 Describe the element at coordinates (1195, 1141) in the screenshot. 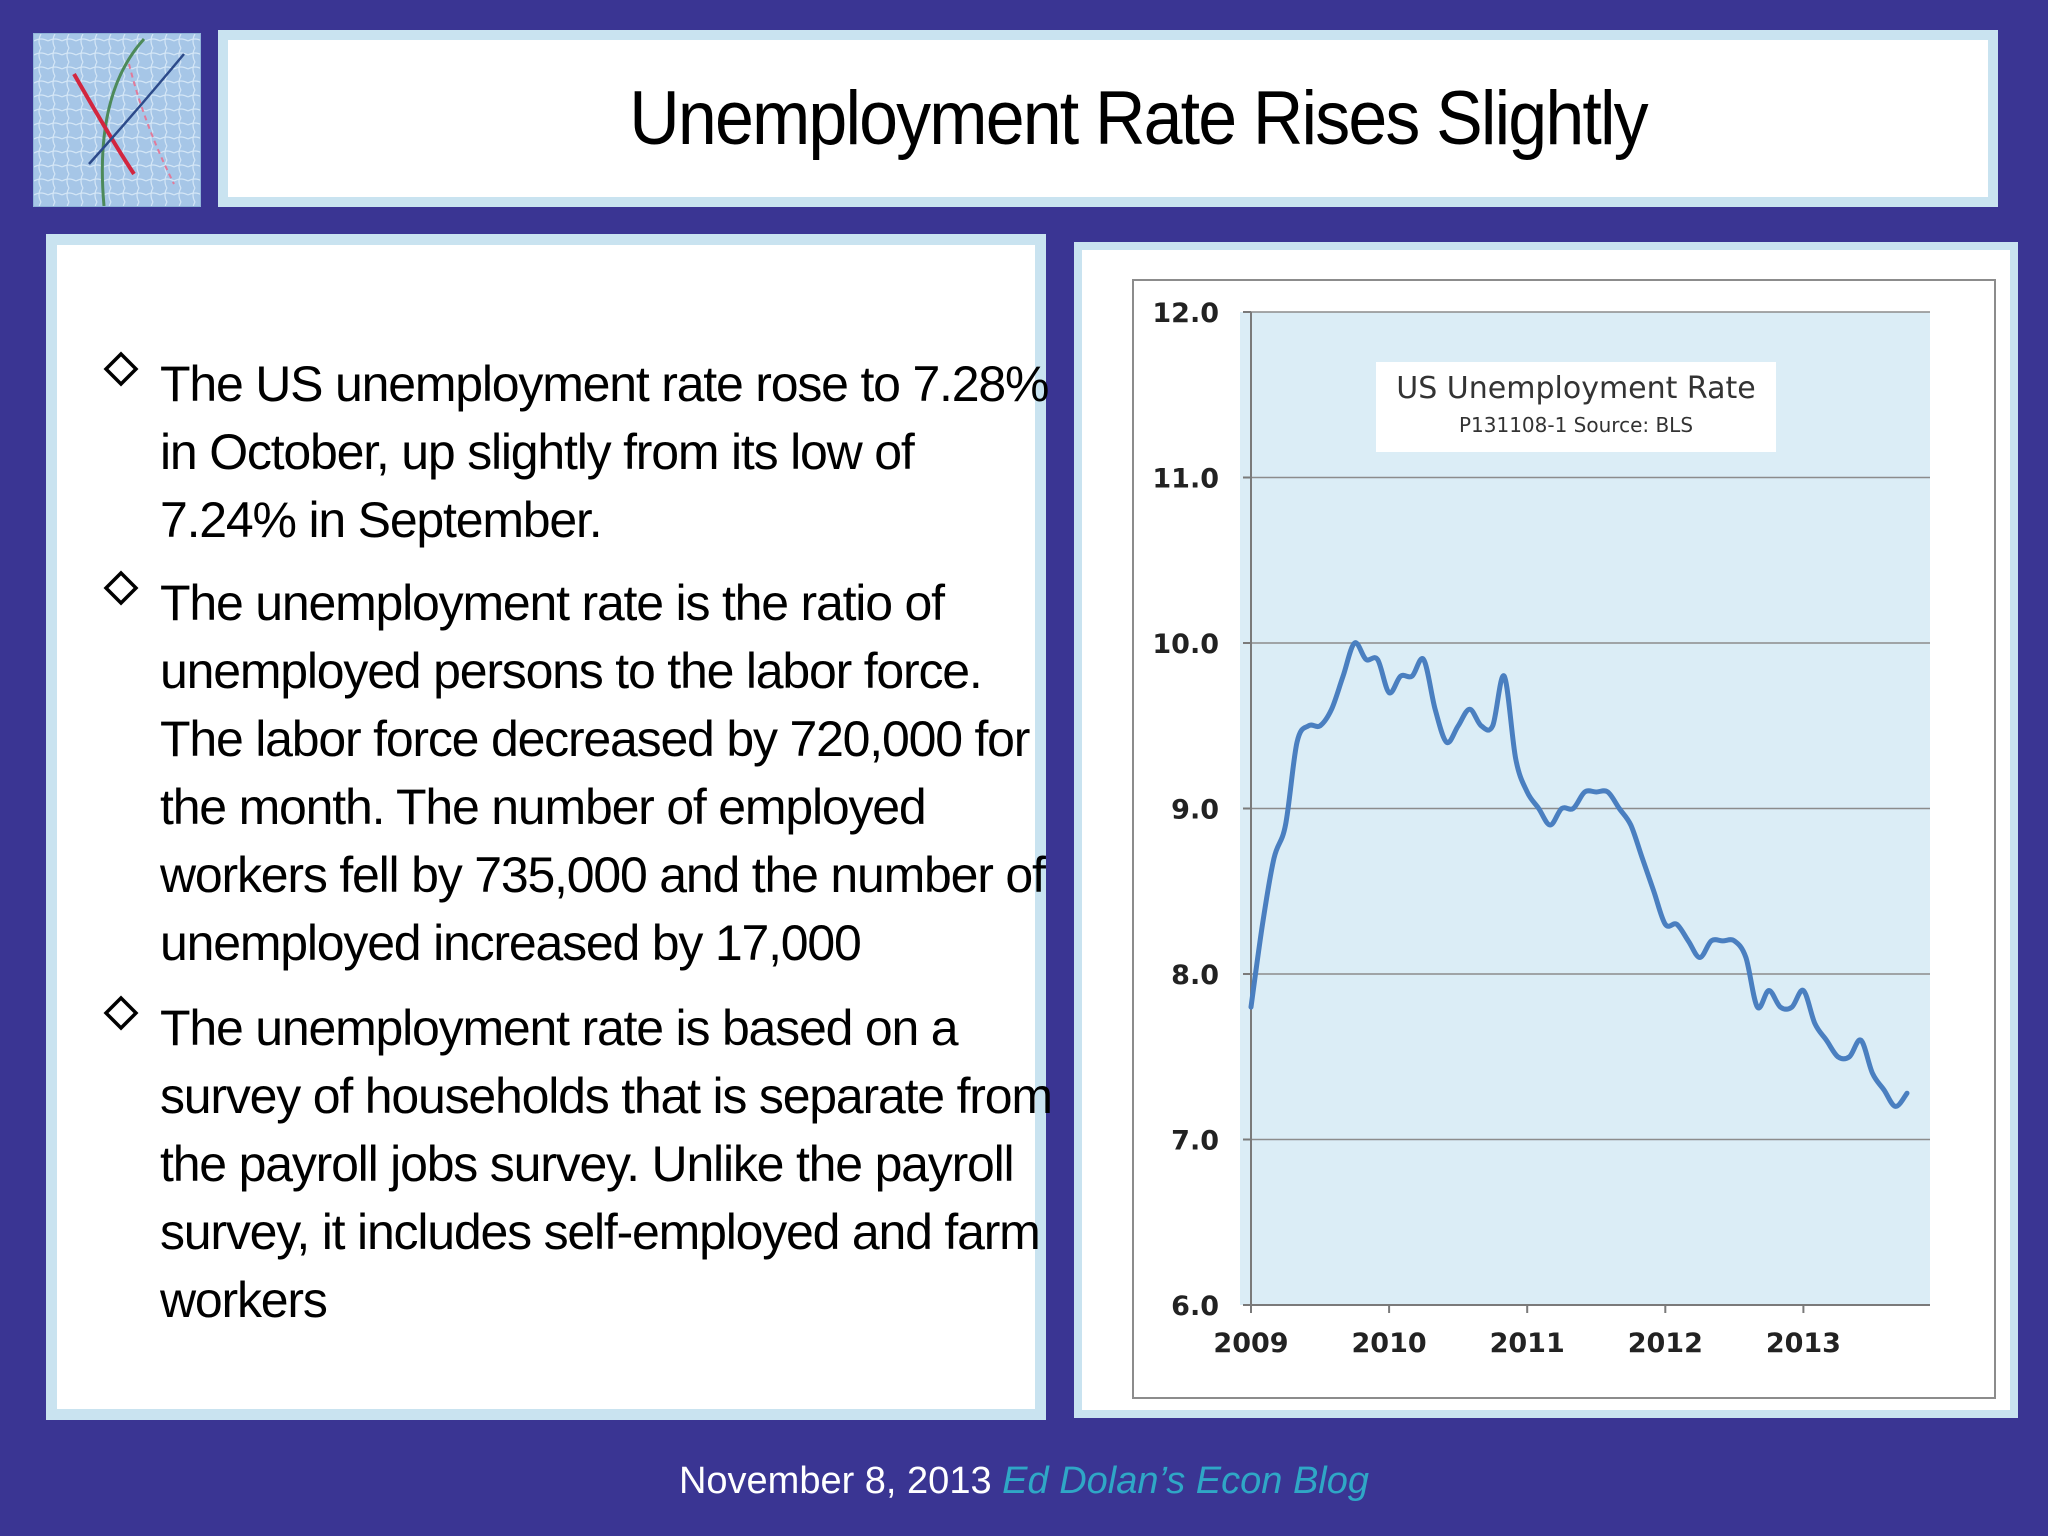

I see `y-tick-label: 7.0` at that location.